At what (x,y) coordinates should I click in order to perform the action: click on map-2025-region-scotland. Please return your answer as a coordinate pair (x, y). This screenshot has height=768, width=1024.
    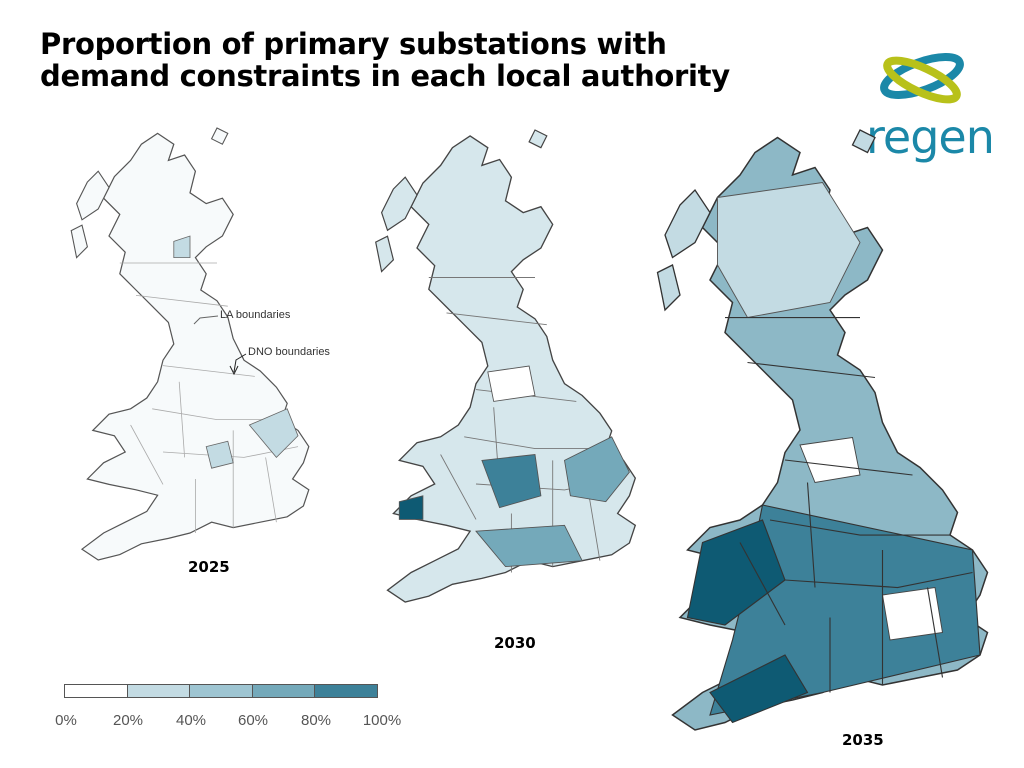
    Looking at the image, I should click on (182, 247).